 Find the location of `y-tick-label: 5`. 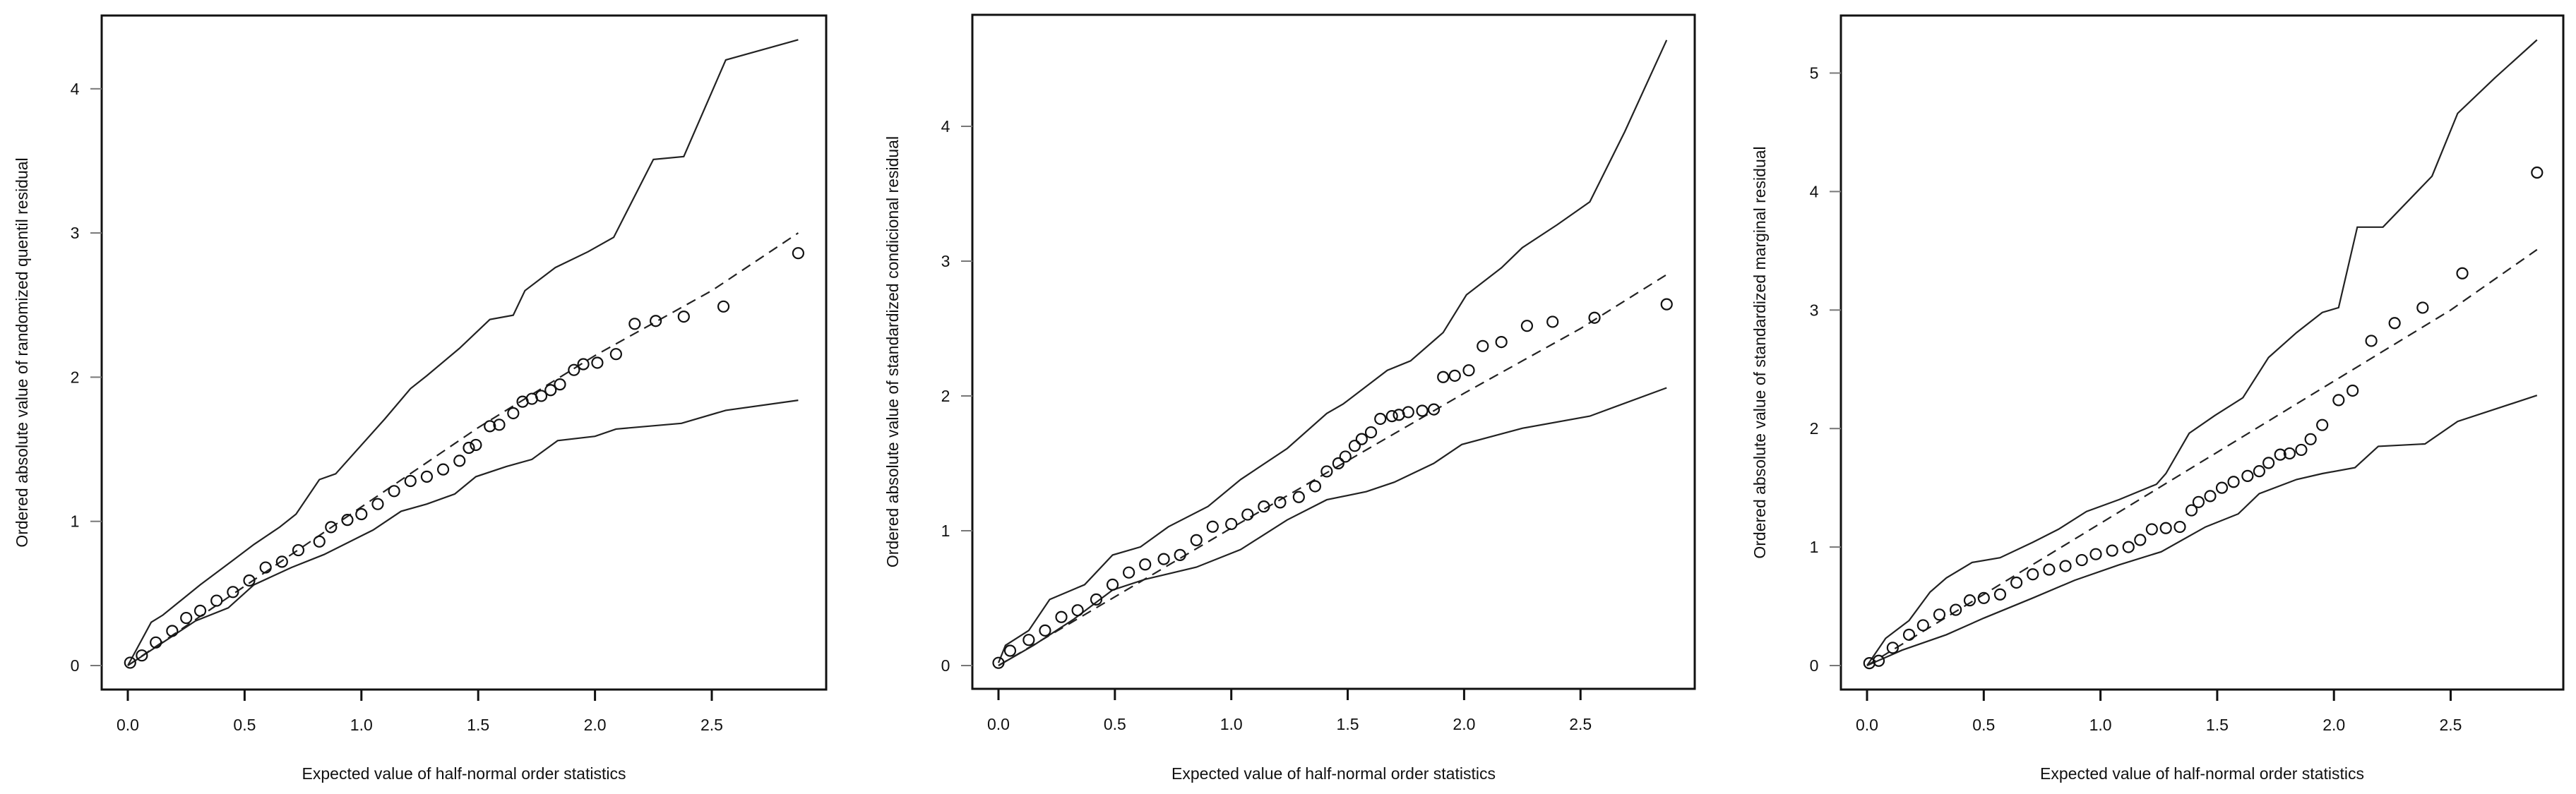

y-tick-label: 5 is located at coordinates (1814, 73).